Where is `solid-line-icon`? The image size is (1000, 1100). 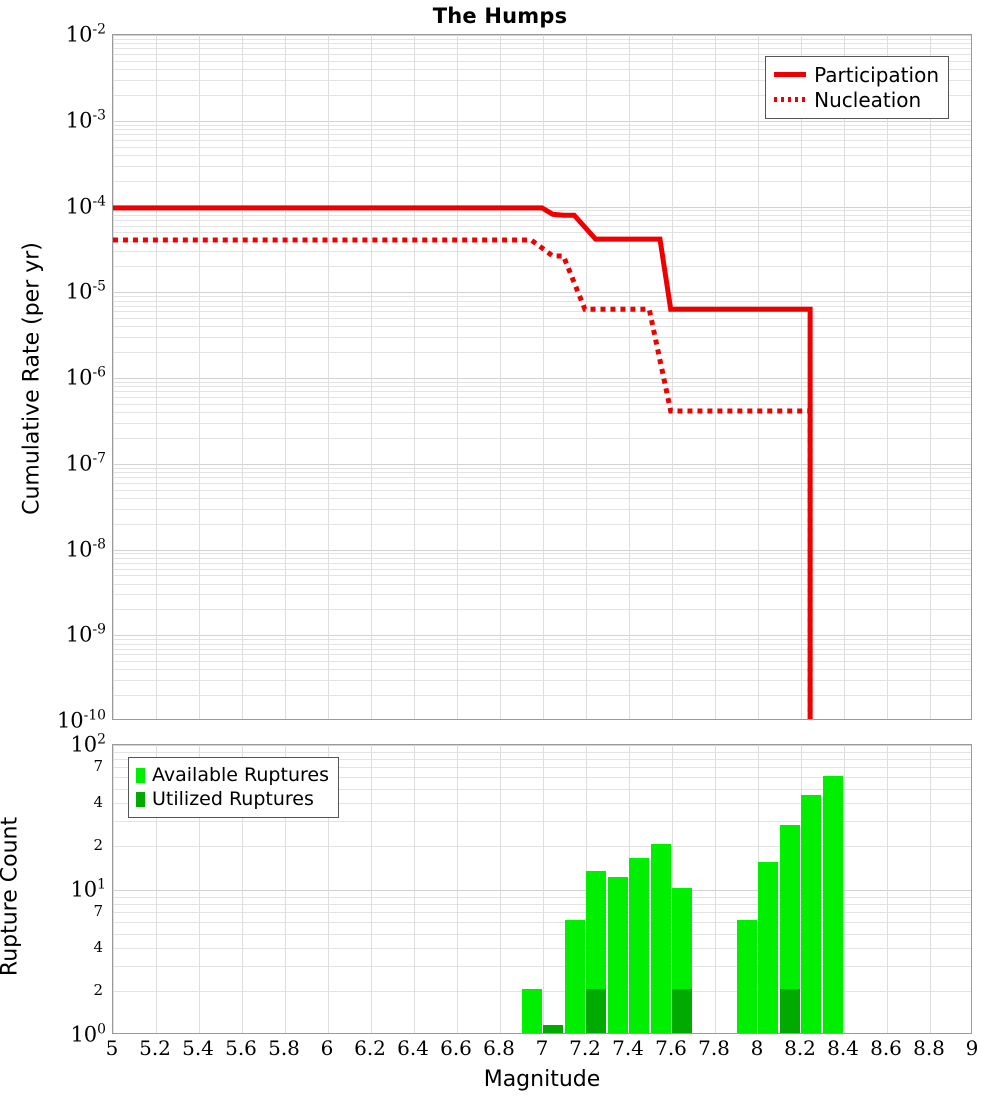 solid-line-icon is located at coordinates (790, 74).